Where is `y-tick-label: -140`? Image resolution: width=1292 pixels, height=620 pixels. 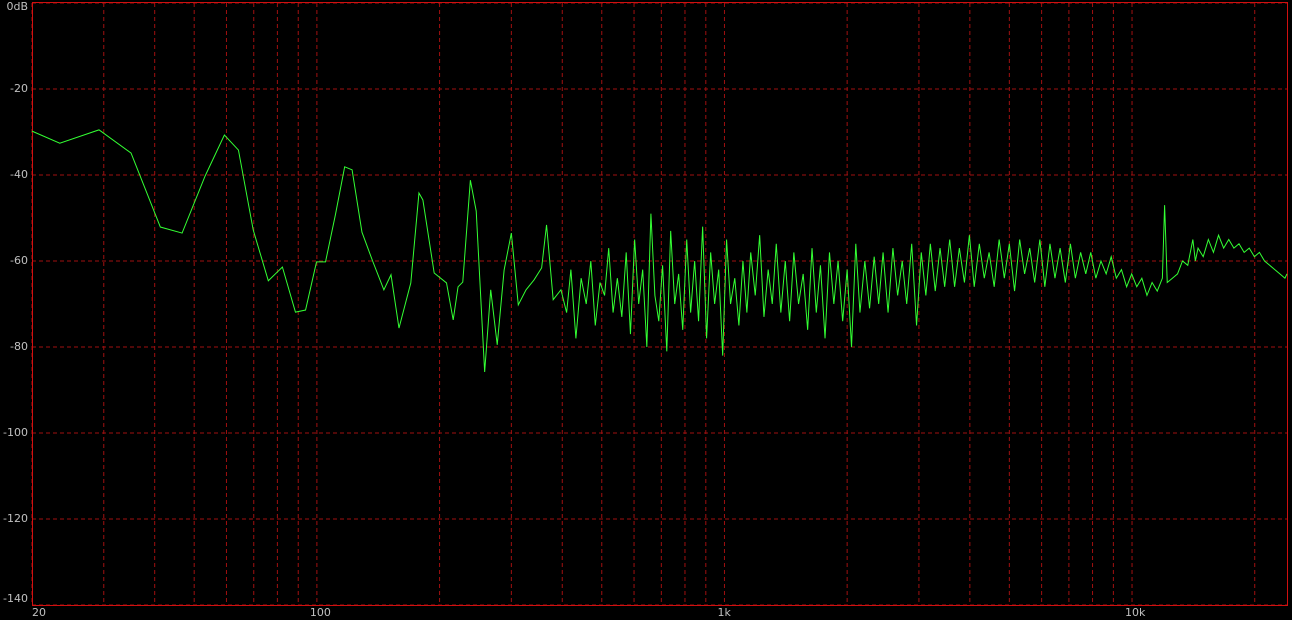
y-tick-label: -140 is located at coordinates (15, 598).